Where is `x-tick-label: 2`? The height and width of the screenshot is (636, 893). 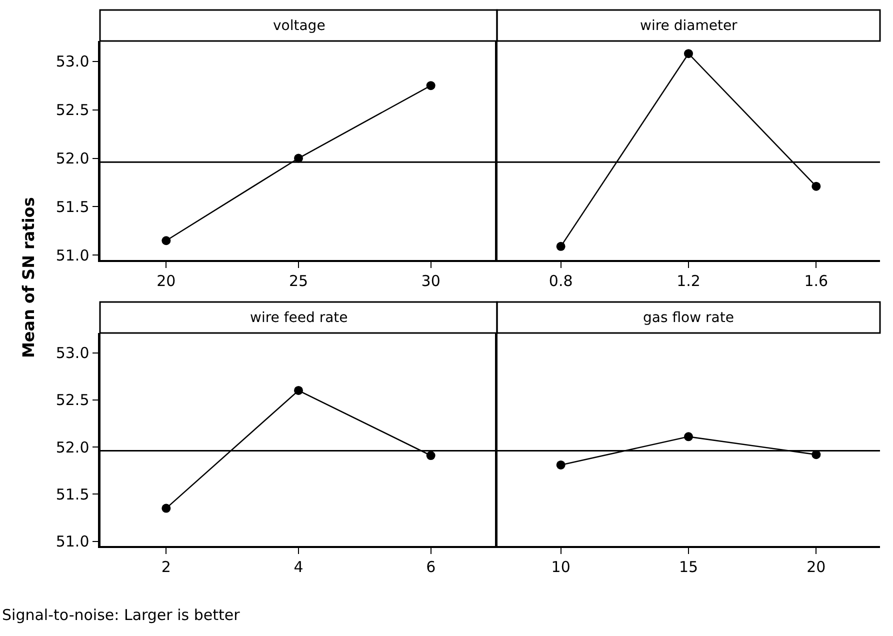 x-tick-label: 2 is located at coordinates (166, 567).